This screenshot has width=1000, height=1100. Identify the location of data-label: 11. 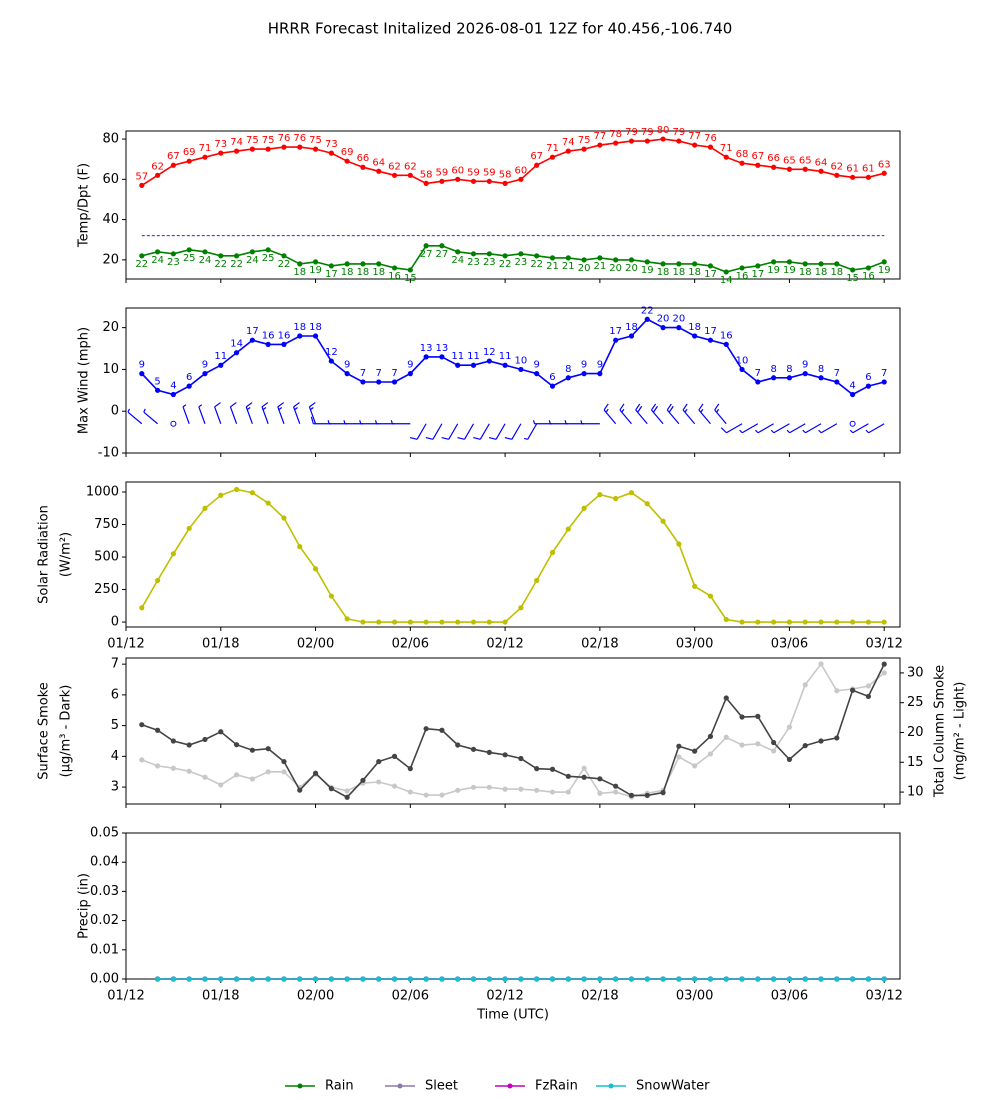
(505, 356).